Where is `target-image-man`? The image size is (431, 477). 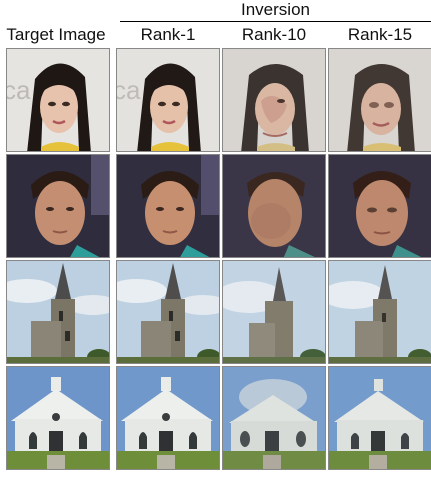 target-image-man is located at coordinates (58, 206).